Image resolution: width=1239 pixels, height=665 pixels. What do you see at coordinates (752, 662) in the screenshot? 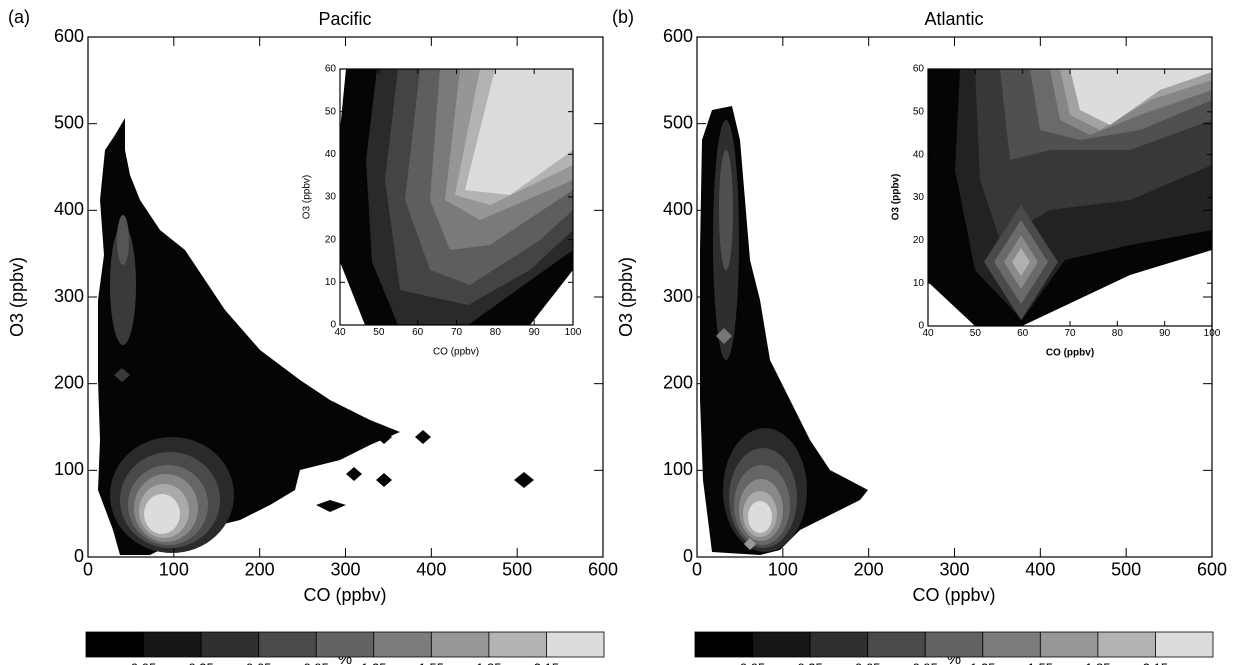
I see `colorbar-tick-label: 0.05` at bounding box center [752, 662].